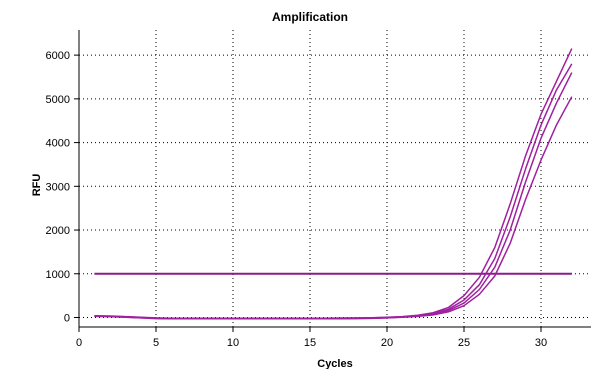 The width and height of the screenshot is (591, 374). I want to click on x-tick-label: 10, so click(233, 343).